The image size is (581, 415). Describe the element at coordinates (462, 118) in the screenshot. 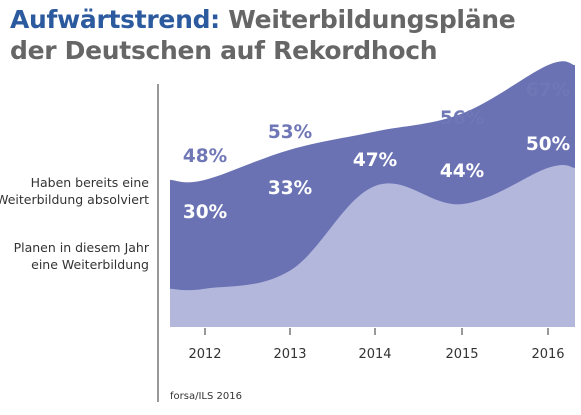

I see `value-label-completed-2015: 56%` at that location.